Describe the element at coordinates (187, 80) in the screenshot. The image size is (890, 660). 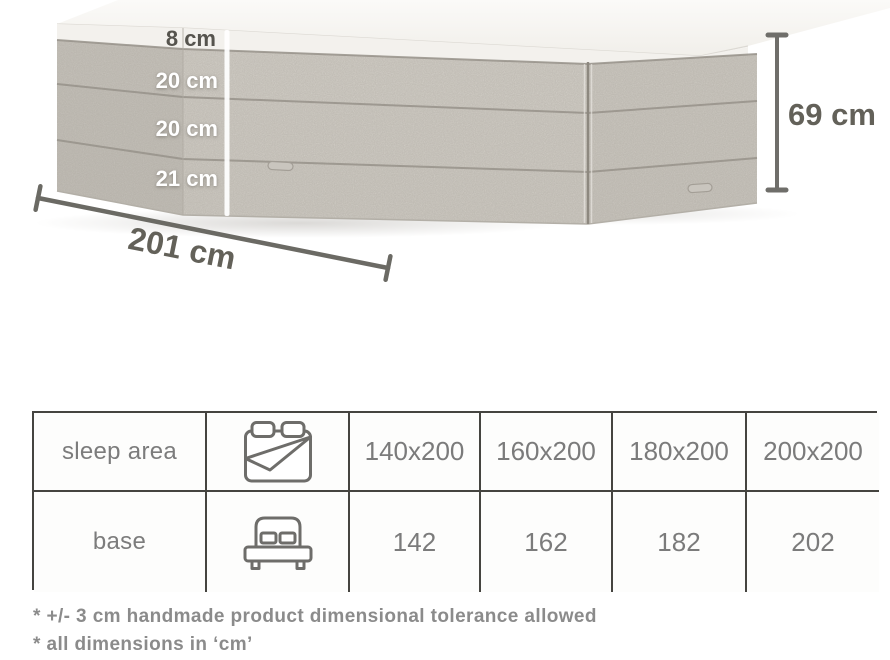
I see `layer-dimension-upper-mattress: 20 cm` at that location.